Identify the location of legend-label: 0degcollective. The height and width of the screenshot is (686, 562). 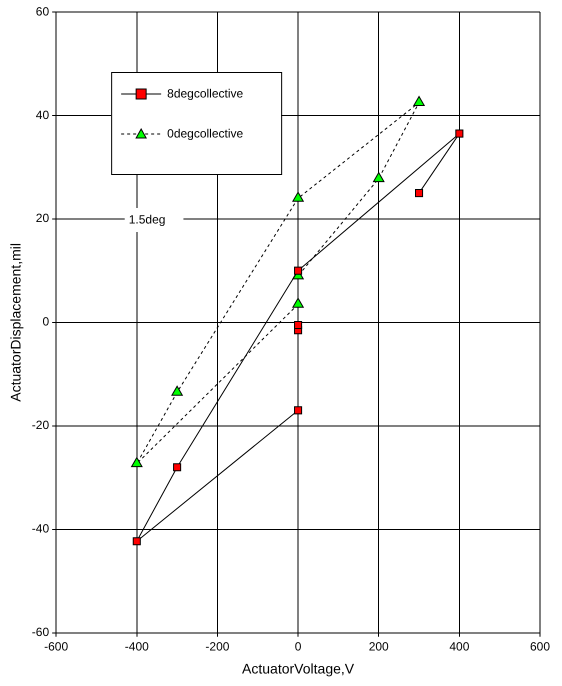
(205, 133).